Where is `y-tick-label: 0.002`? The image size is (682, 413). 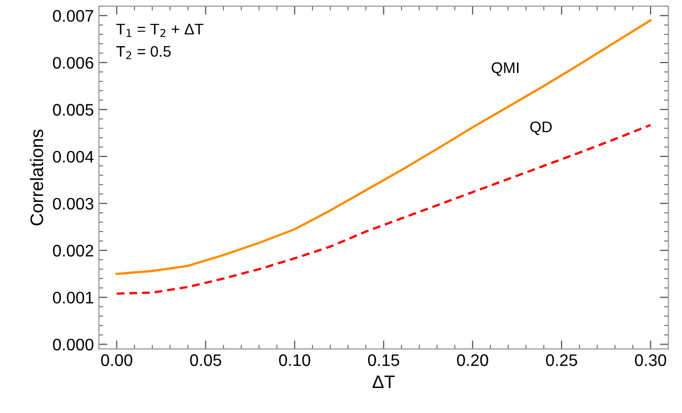
y-tick-label: 0.002 is located at coordinates (73, 250).